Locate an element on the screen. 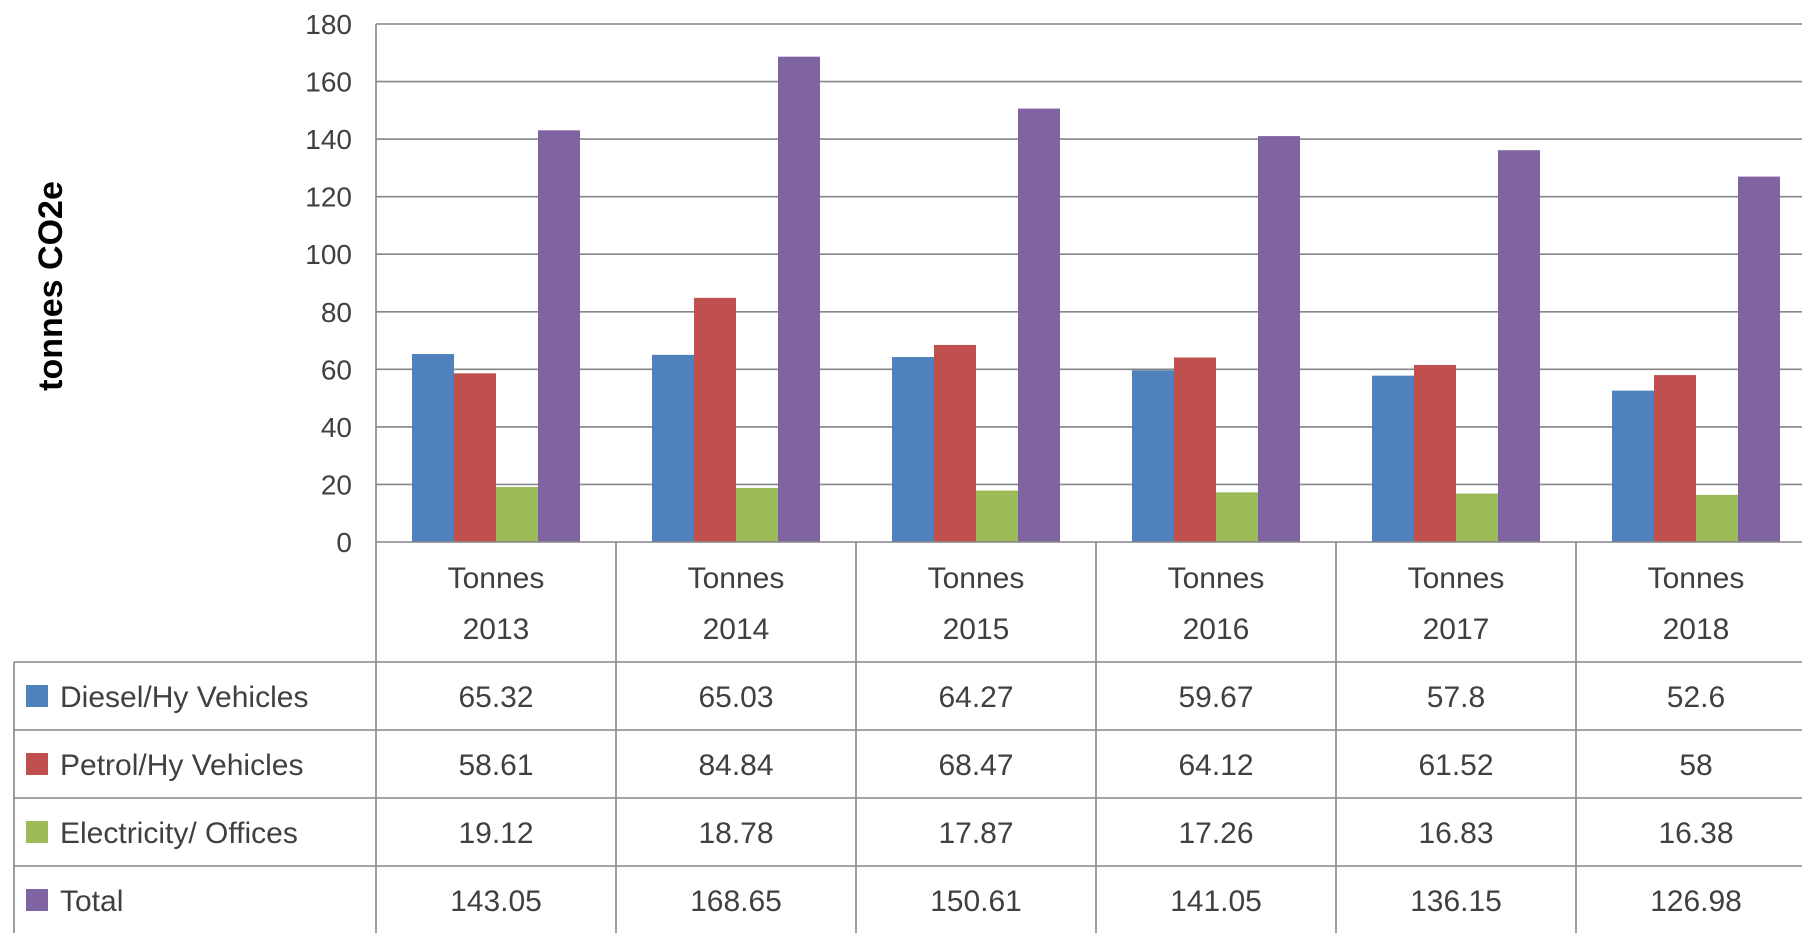  y-tick-label: 40 is located at coordinates (336, 427).